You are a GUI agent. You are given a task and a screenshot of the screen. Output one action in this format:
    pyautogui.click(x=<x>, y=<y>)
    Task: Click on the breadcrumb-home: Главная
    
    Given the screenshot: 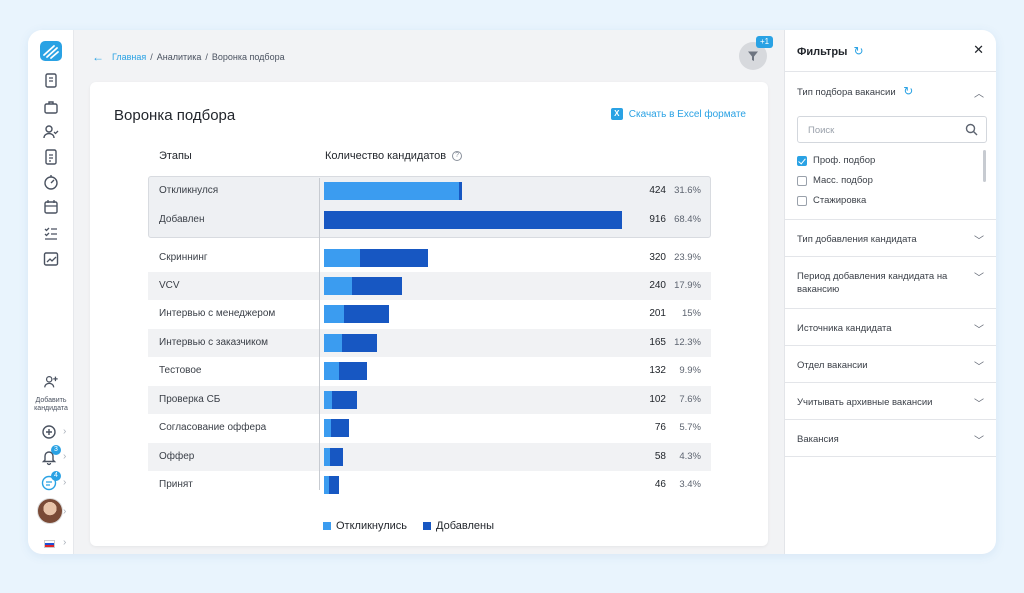 What is the action you would take?
    pyautogui.click(x=129, y=57)
    